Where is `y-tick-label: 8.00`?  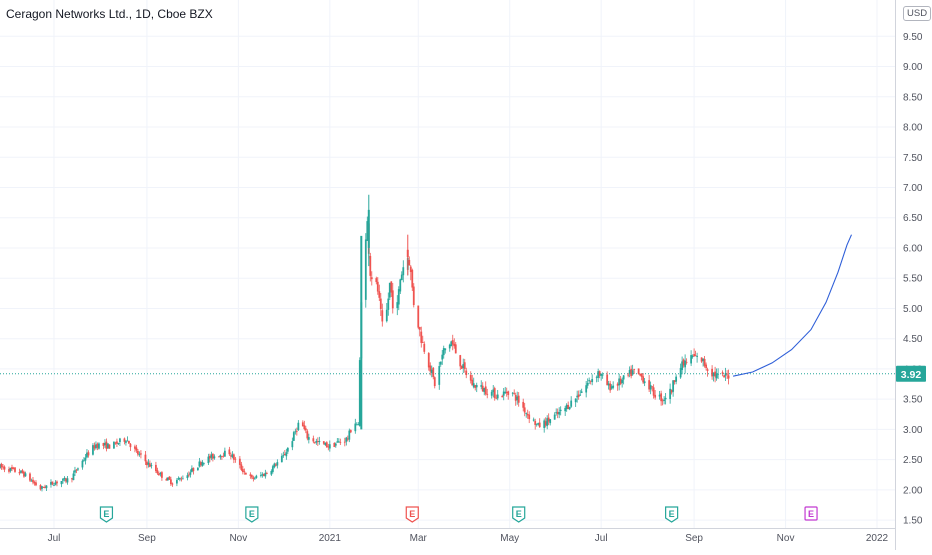
y-tick-label: 8.00 is located at coordinates (913, 128).